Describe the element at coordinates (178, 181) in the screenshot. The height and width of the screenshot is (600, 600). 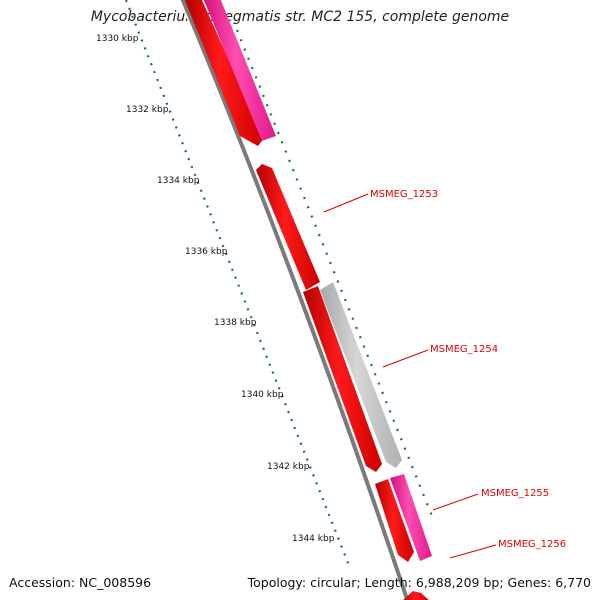
I see `scale-label: 1334 kbp` at that location.